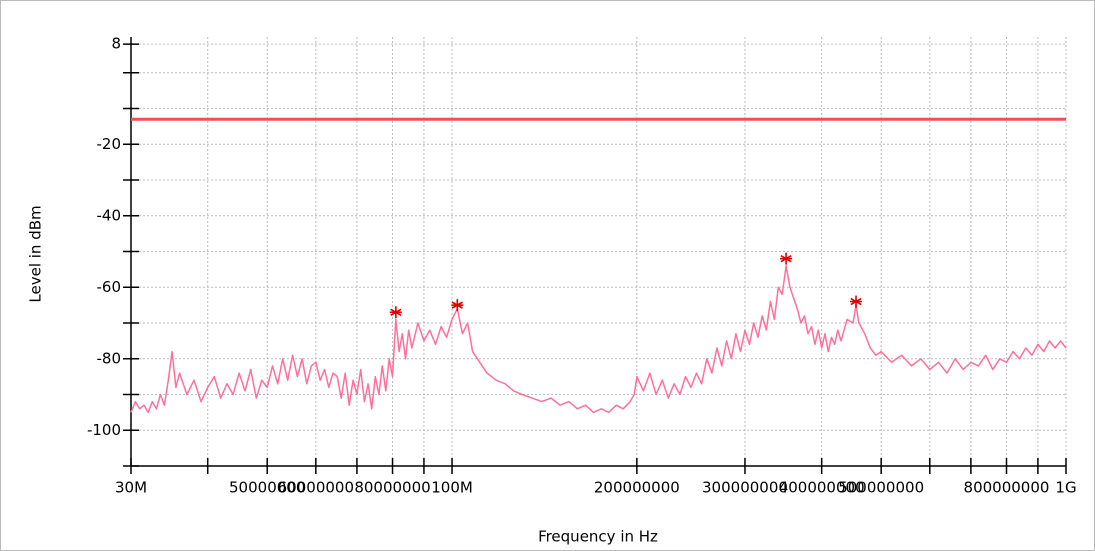 The width and height of the screenshot is (1095, 551). What do you see at coordinates (109, 287) in the screenshot?
I see `y-tick-label: -60` at bounding box center [109, 287].